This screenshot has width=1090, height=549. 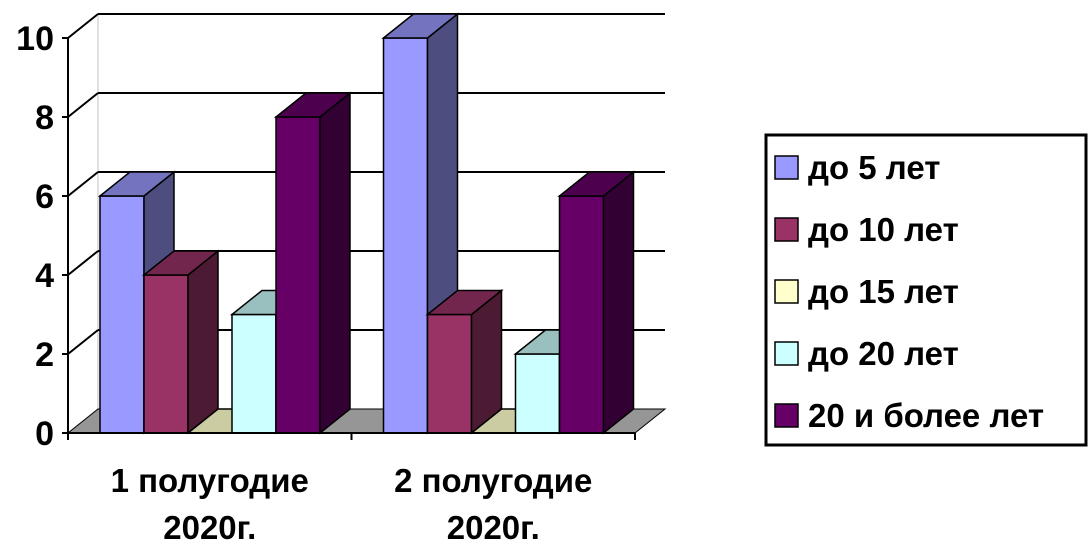 I want to click on y-tick-label: 4, so click(x=44, y=276).